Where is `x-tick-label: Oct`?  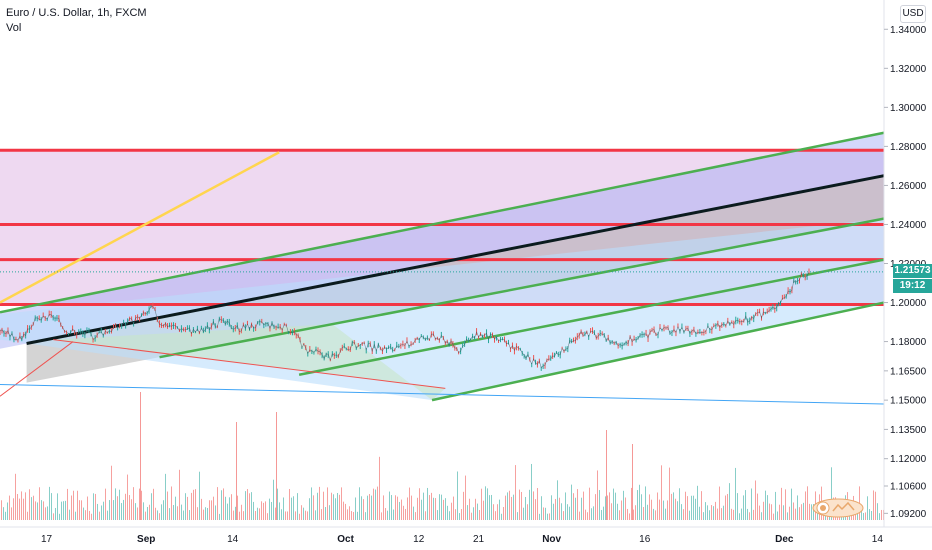
x-tick-label: Oct is located at coordinates (345, 539).